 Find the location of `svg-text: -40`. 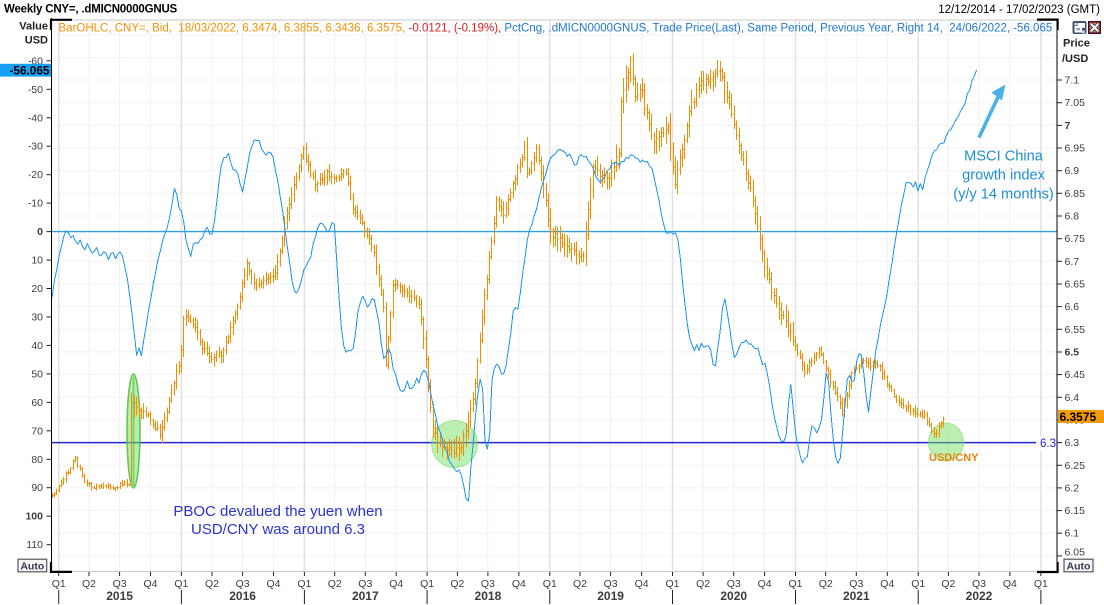

svg-text: -40 is located at coordinates (35, 118).